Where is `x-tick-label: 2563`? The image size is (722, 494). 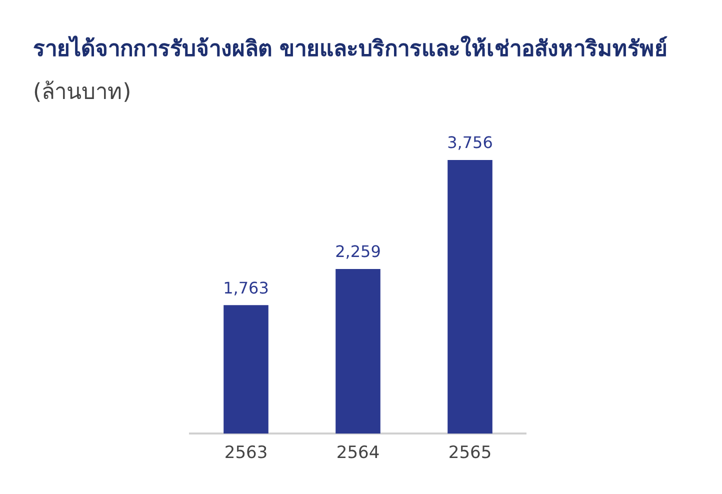 x-tick-label: 2563 is located at coordinates (246, 453).